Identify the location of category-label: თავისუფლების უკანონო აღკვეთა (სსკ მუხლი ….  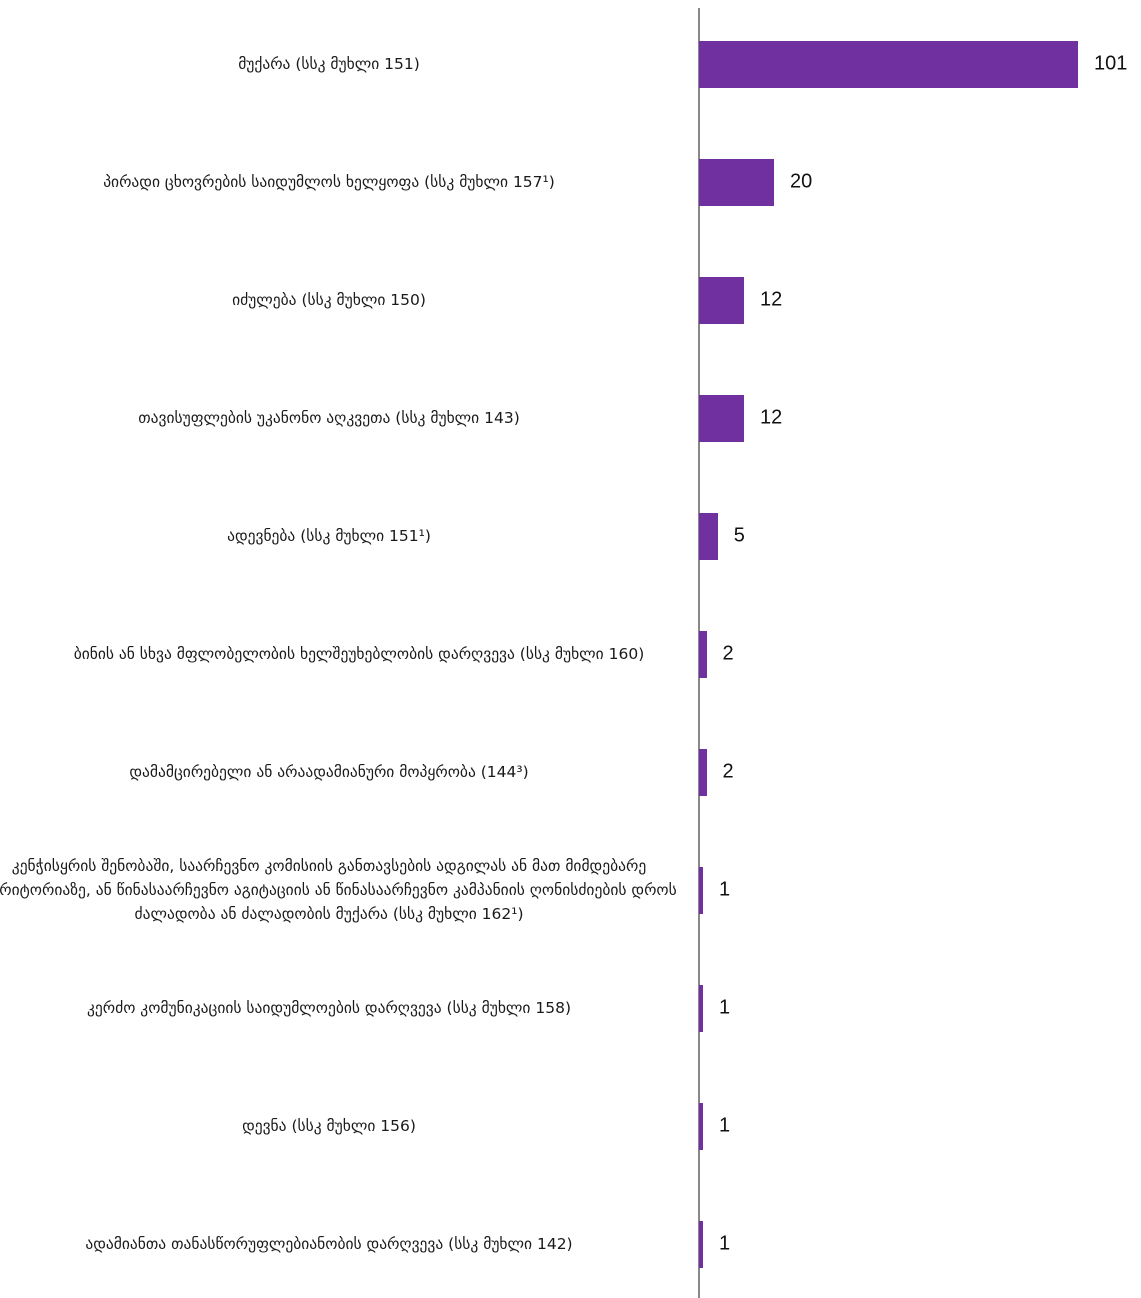
(329, 418).